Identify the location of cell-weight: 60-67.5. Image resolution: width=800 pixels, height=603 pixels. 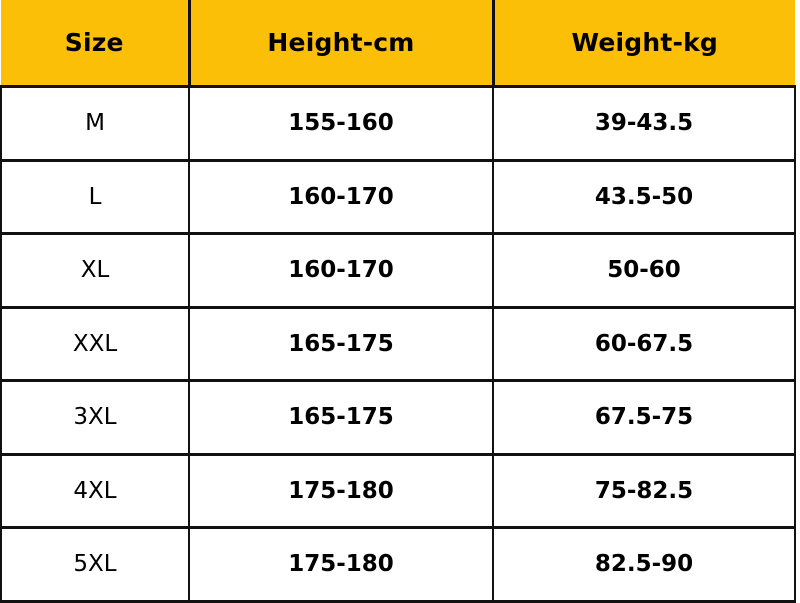
(644, 344).